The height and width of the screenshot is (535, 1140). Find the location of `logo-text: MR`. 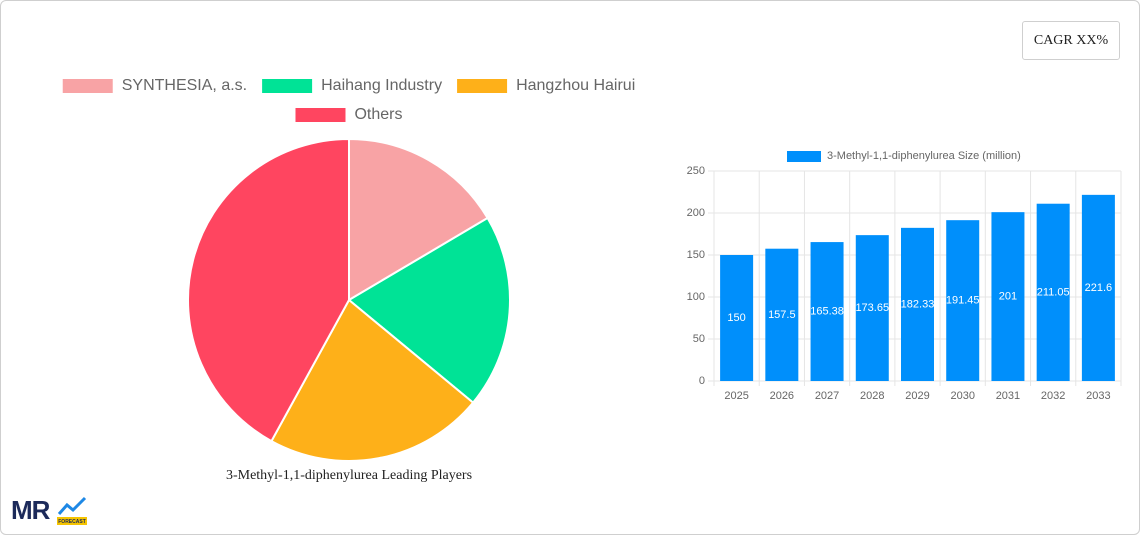

logo-text: MR is located at coordinates (31, 510).